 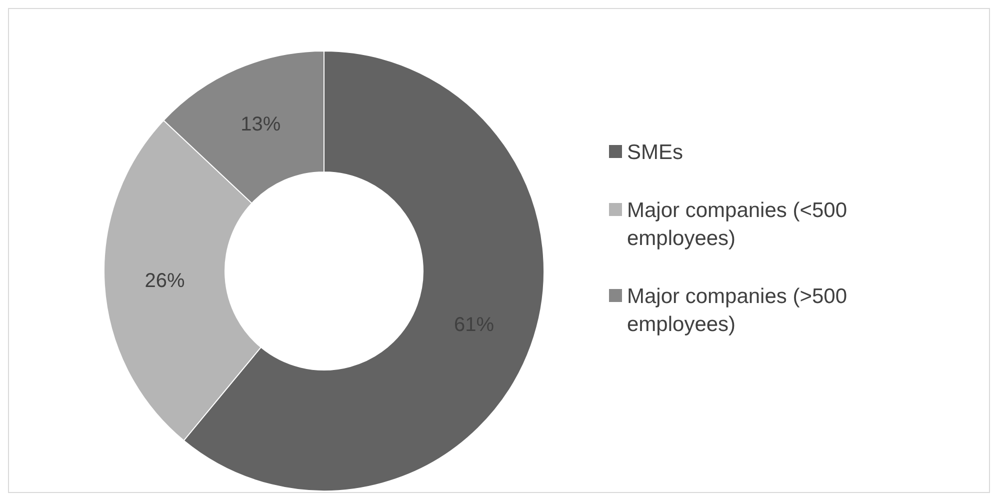 What do you see at coordinates (260, 125) in the screenshot?
I see `data-label: 13%` at bounding box center [260, 125].